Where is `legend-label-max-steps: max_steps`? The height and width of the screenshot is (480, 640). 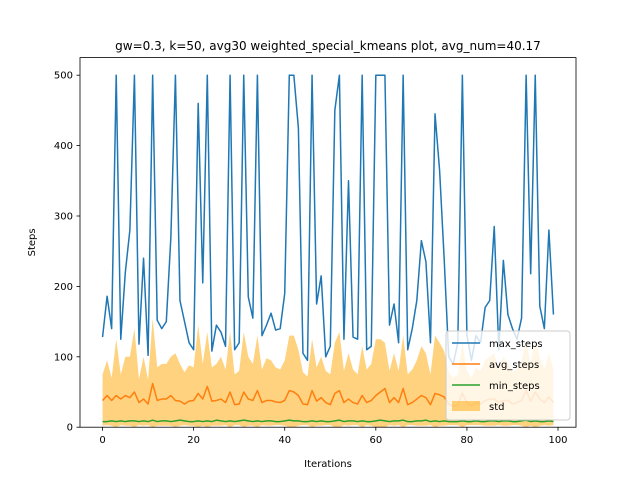
legend-label-max-steps: max_steps is located at coordinates (516, 344).